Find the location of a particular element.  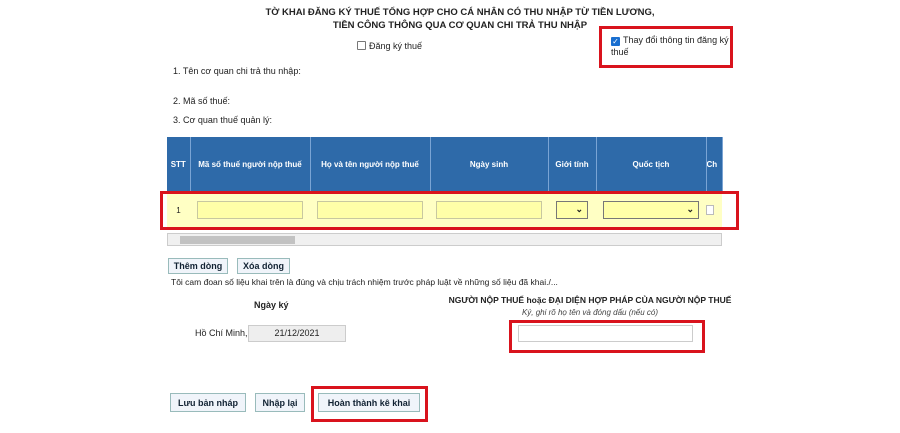

col-gender: Giới tính is located at coordinates (572, 164).